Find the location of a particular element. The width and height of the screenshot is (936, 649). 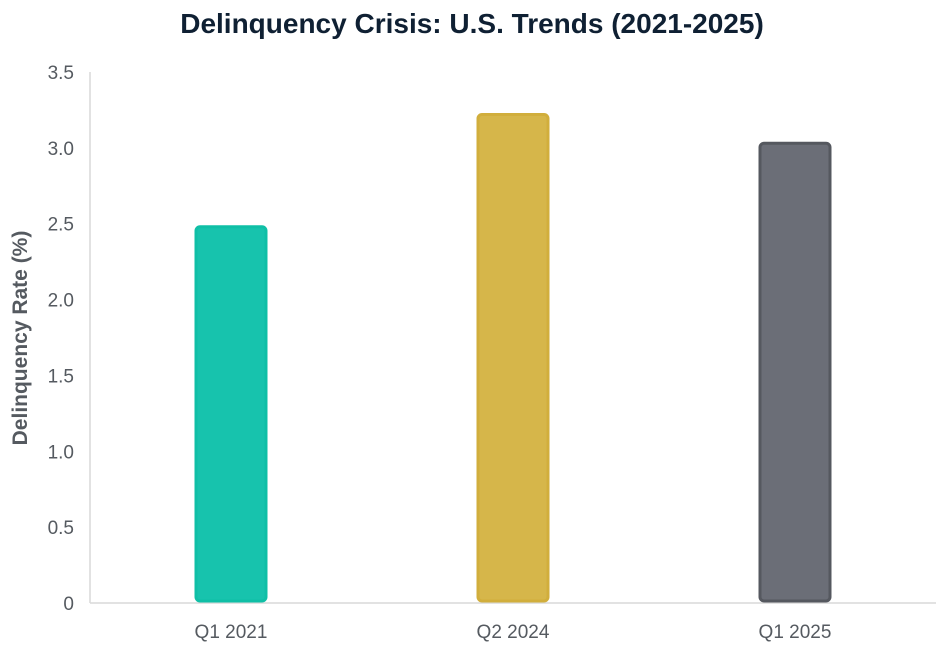

bar-q1-2021 is located at coordinates (231, 414).